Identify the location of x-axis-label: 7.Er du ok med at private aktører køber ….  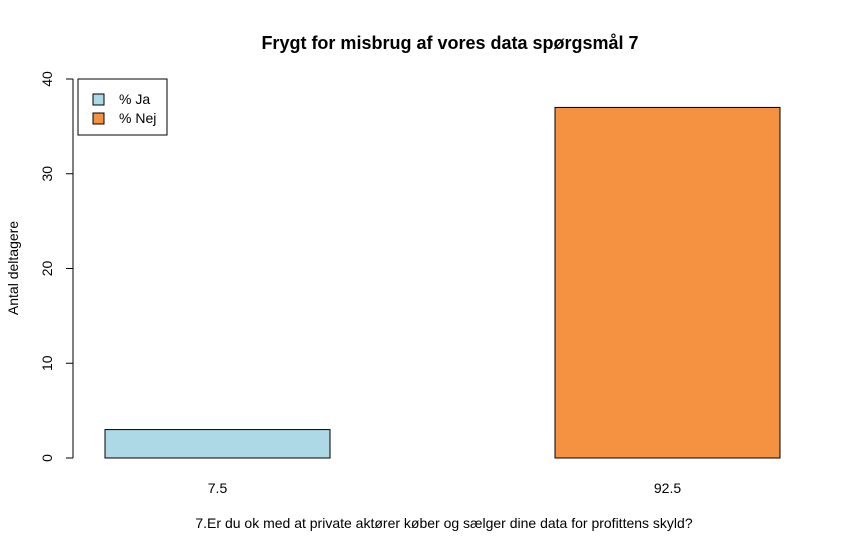
(443, 523).